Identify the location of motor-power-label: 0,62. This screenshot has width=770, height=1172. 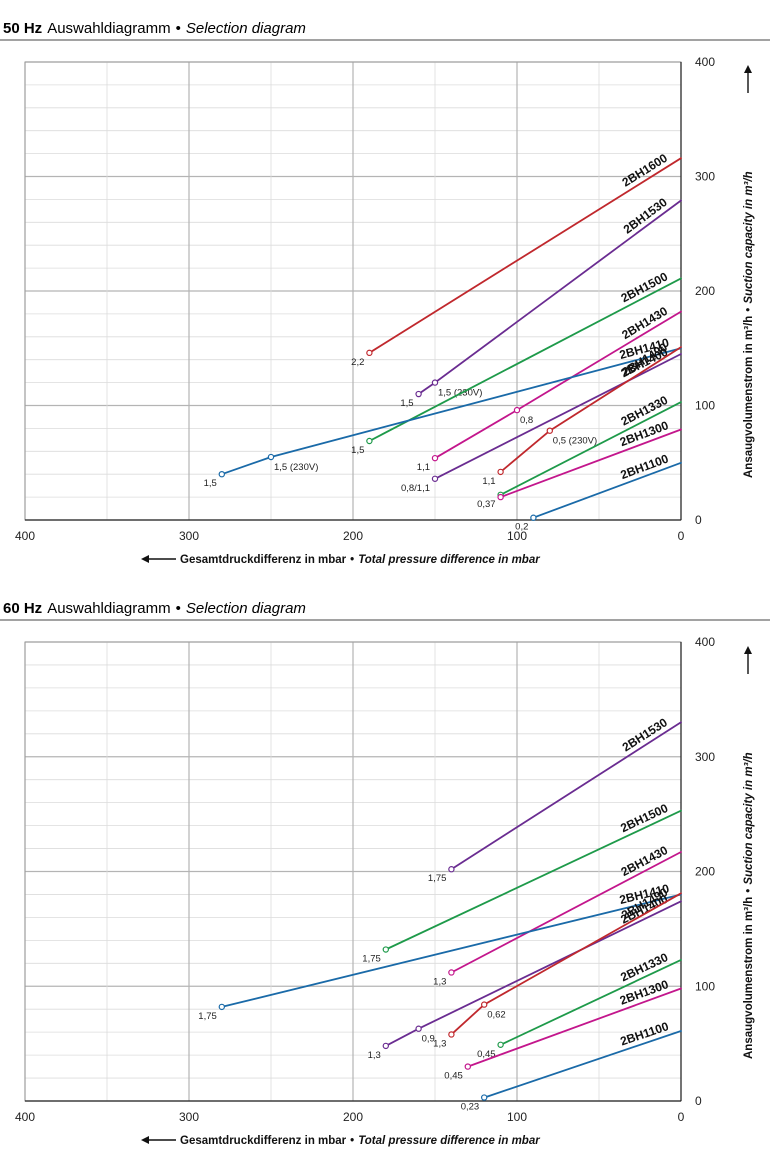
(496, 1015).